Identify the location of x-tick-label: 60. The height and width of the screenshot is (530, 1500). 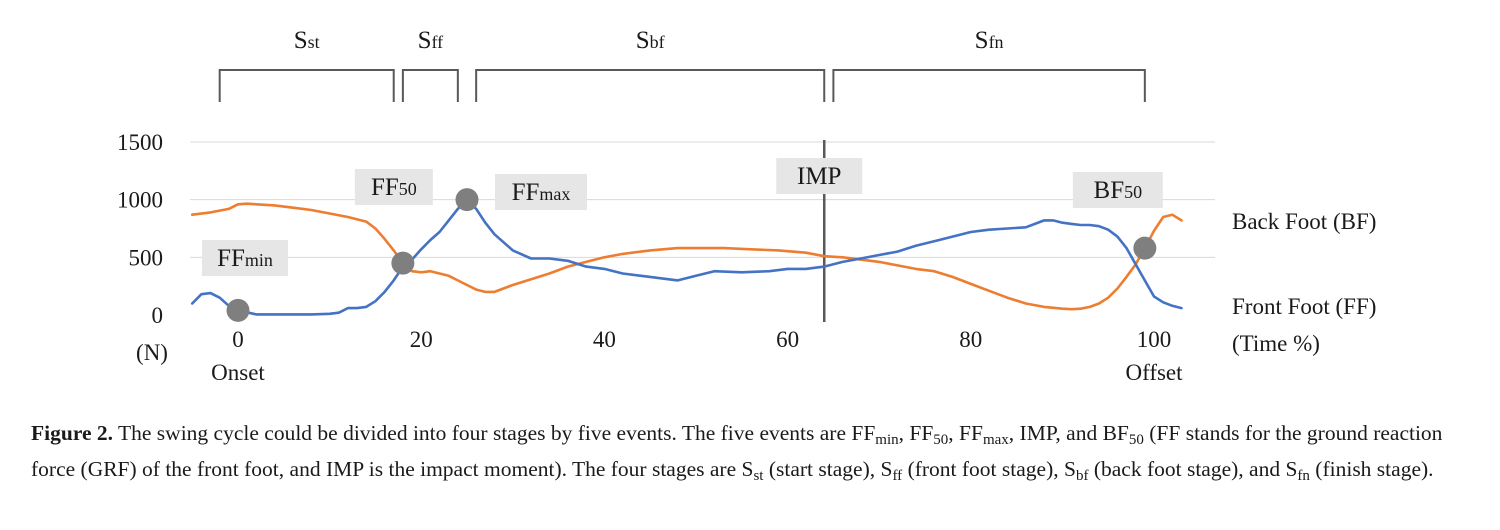
(787, 339).